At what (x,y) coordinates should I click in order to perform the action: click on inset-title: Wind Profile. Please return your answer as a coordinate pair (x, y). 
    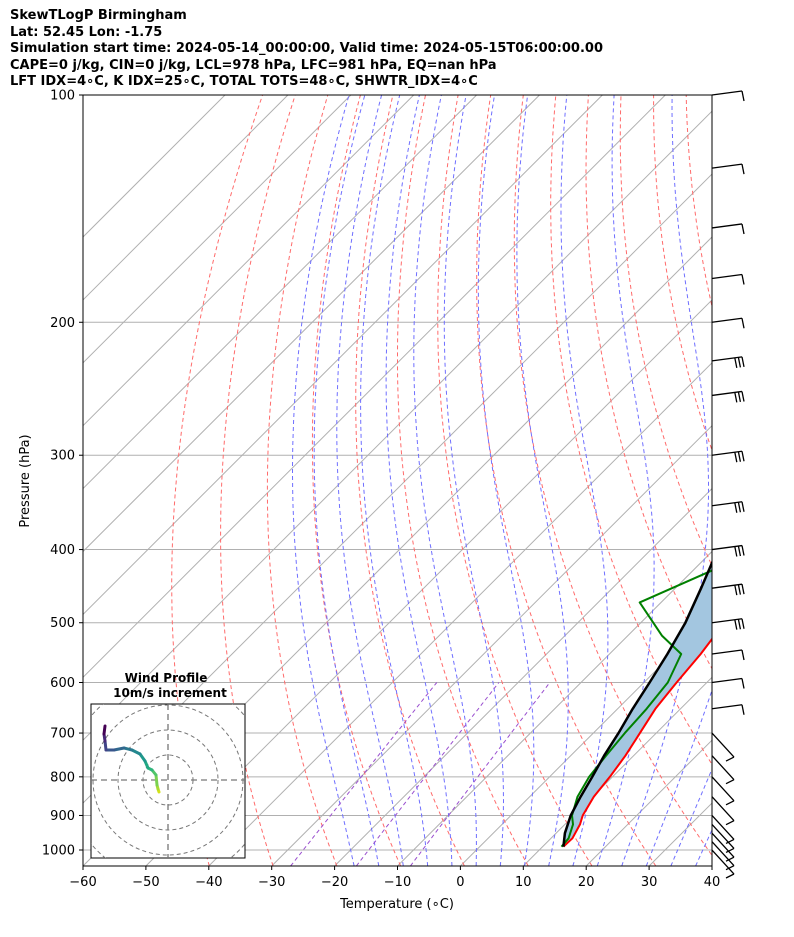
    Looking at the image, I should click on (166, 678).